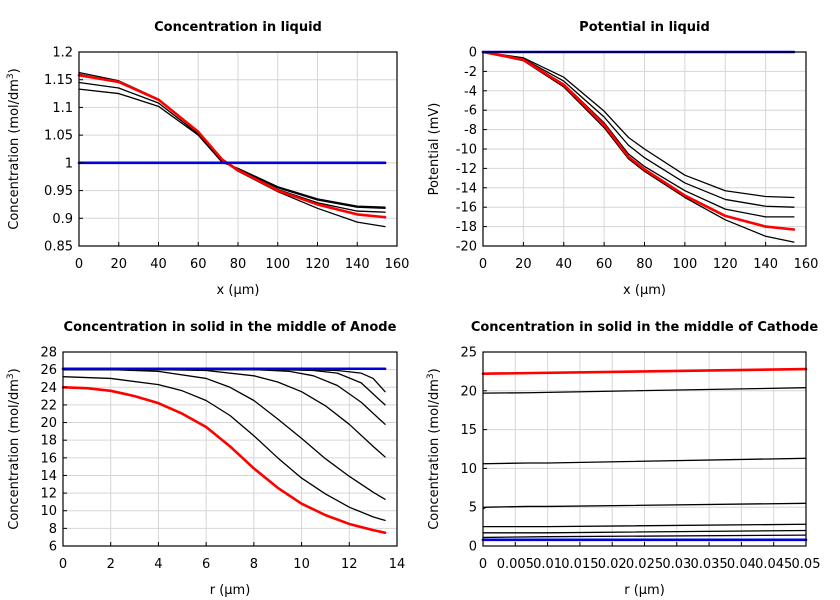 The image size is (840, 600). I want to click on y-tick-label: -2, so click(470, 72).